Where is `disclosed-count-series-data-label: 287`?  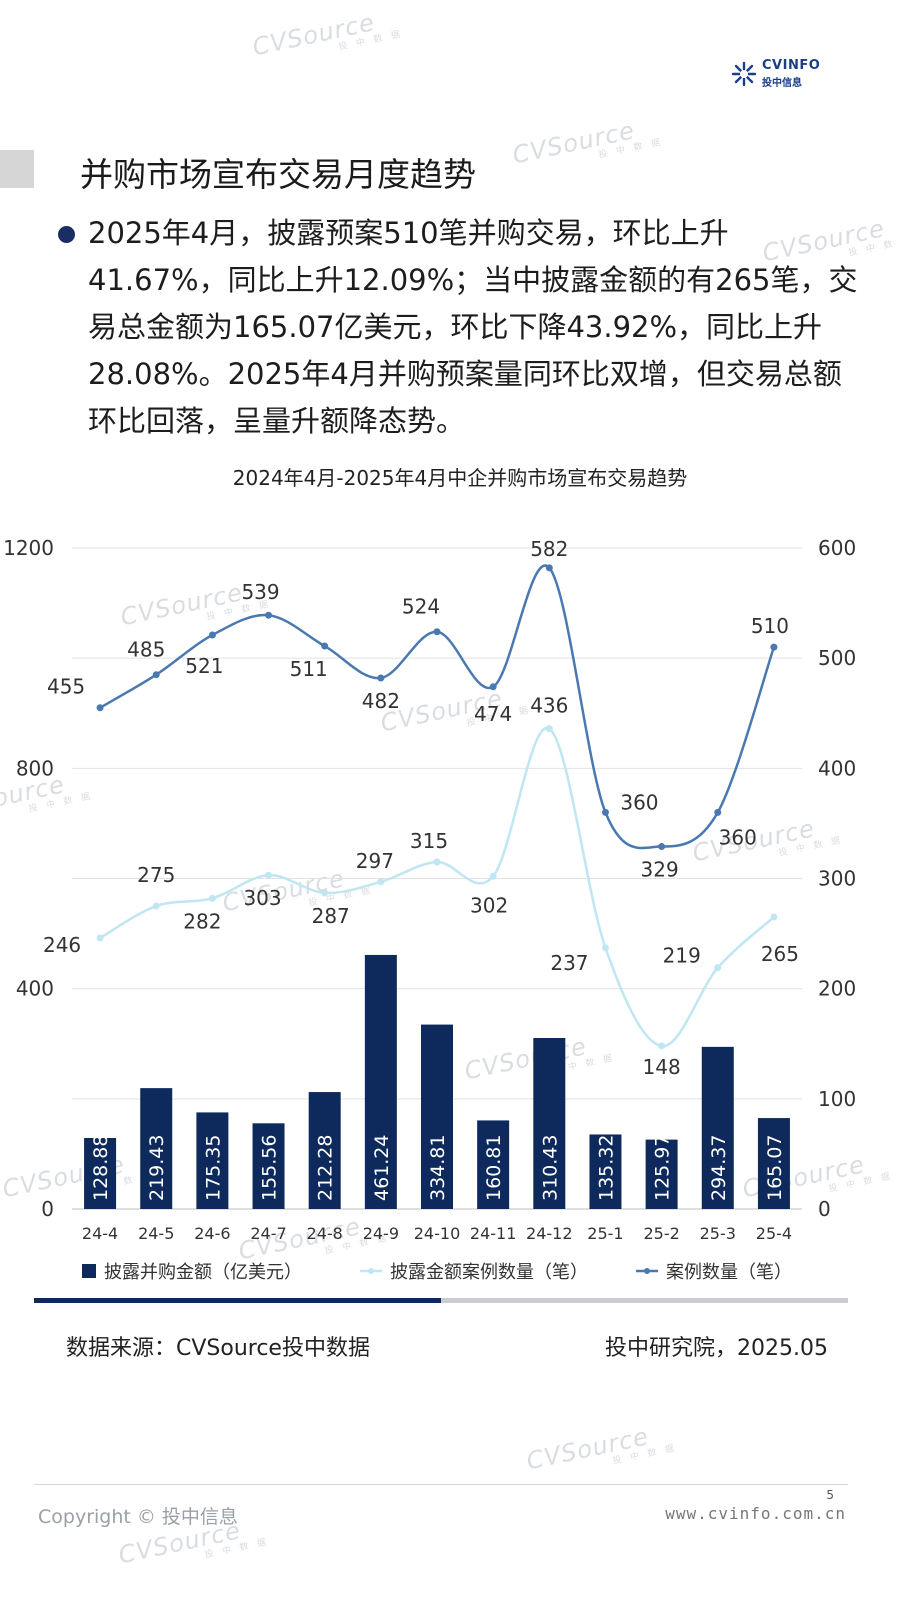
disclosed-count-series-data-label: 287 is located at coordinates (331, 916).